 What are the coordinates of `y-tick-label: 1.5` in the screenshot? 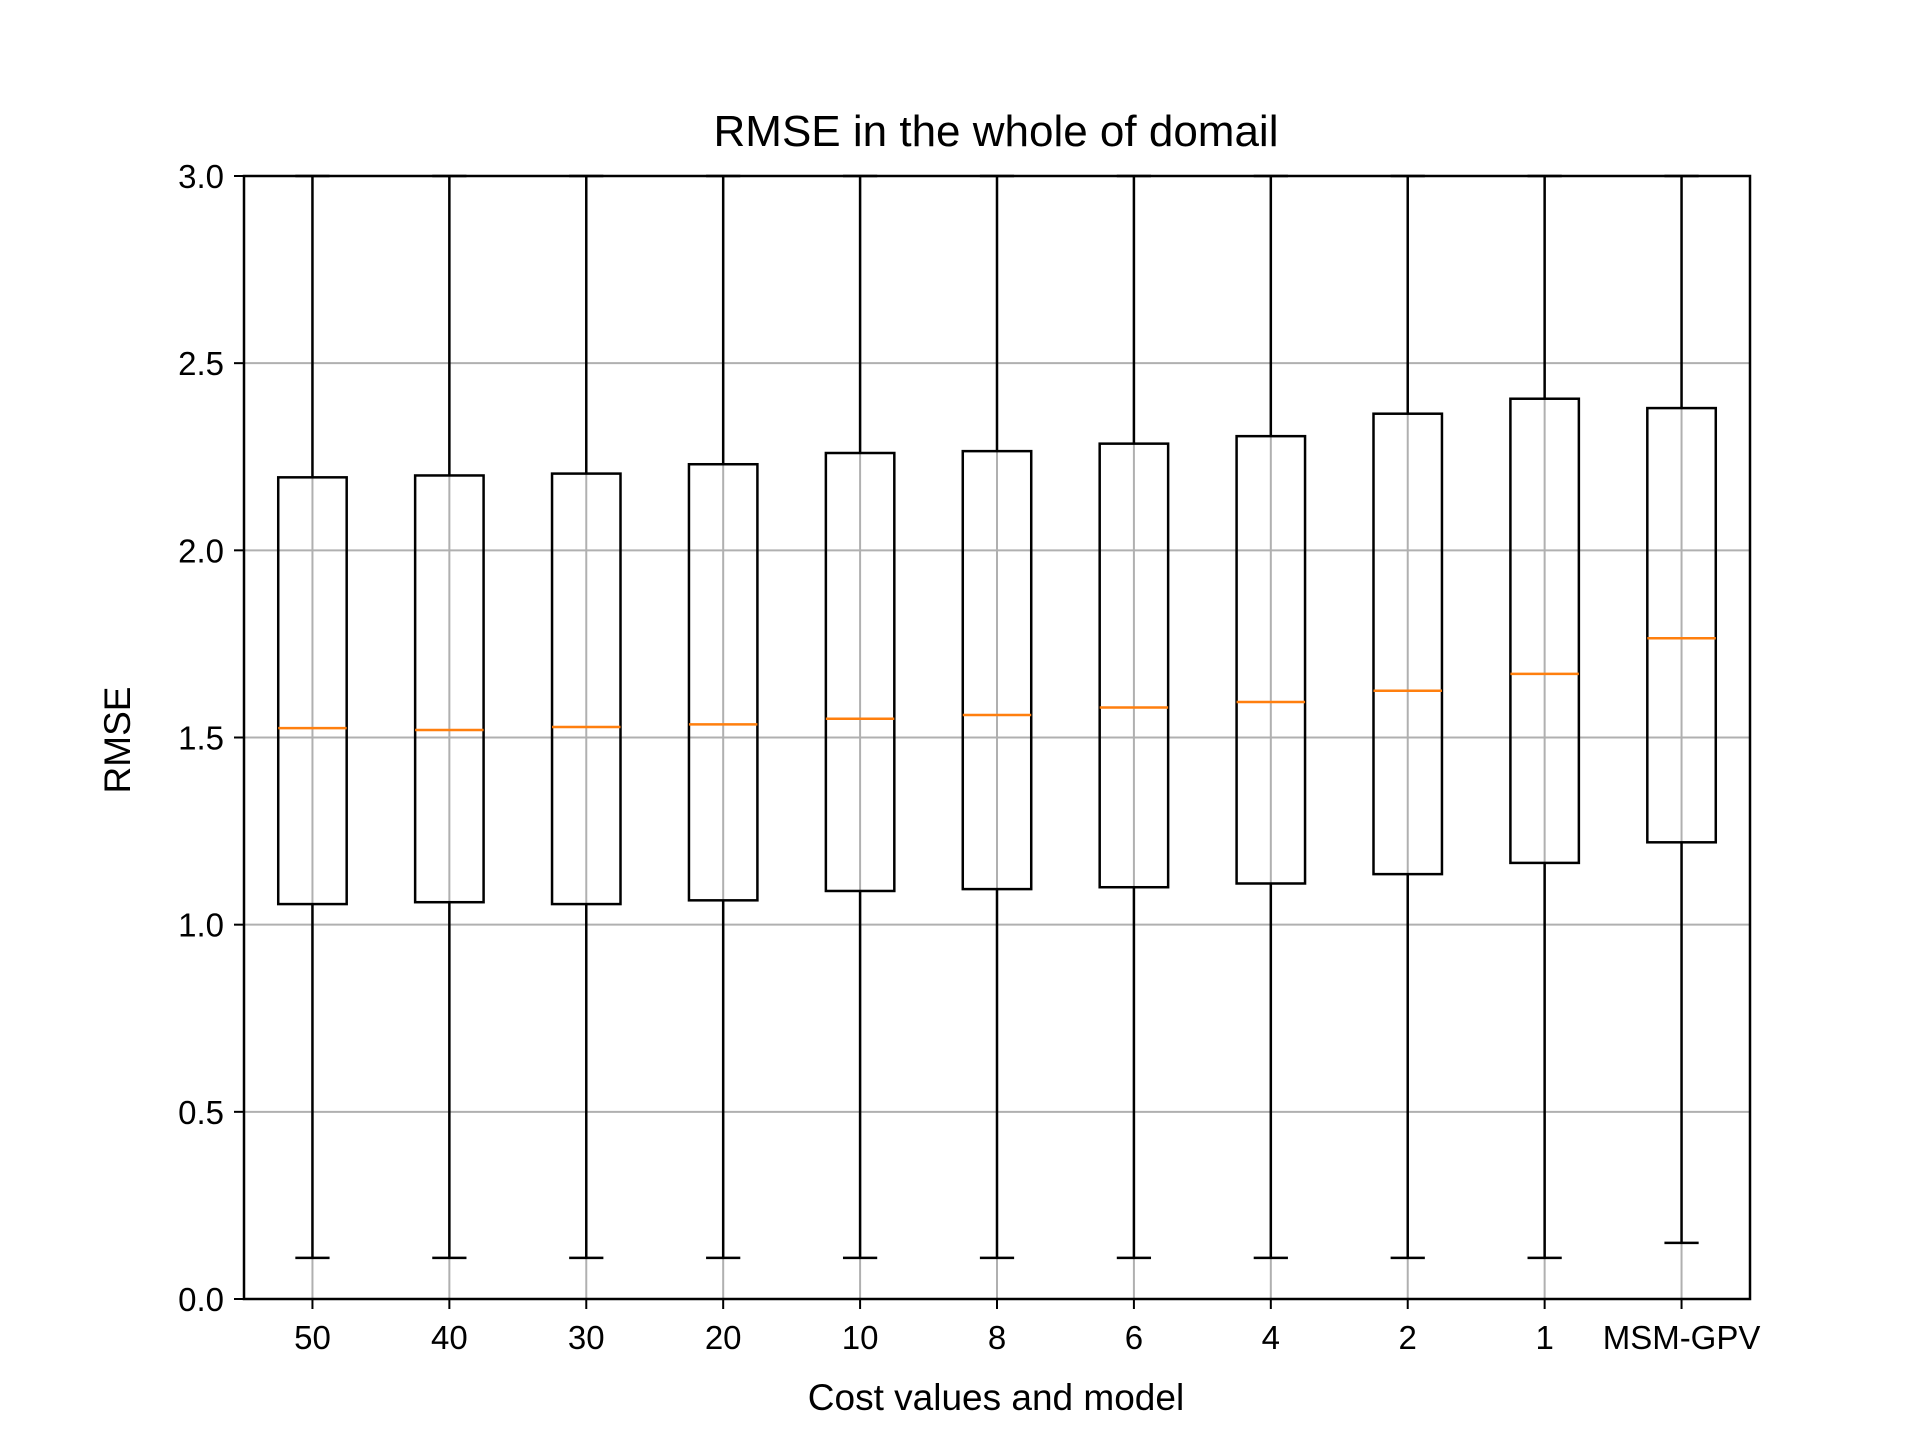 It's located at (201, 738).